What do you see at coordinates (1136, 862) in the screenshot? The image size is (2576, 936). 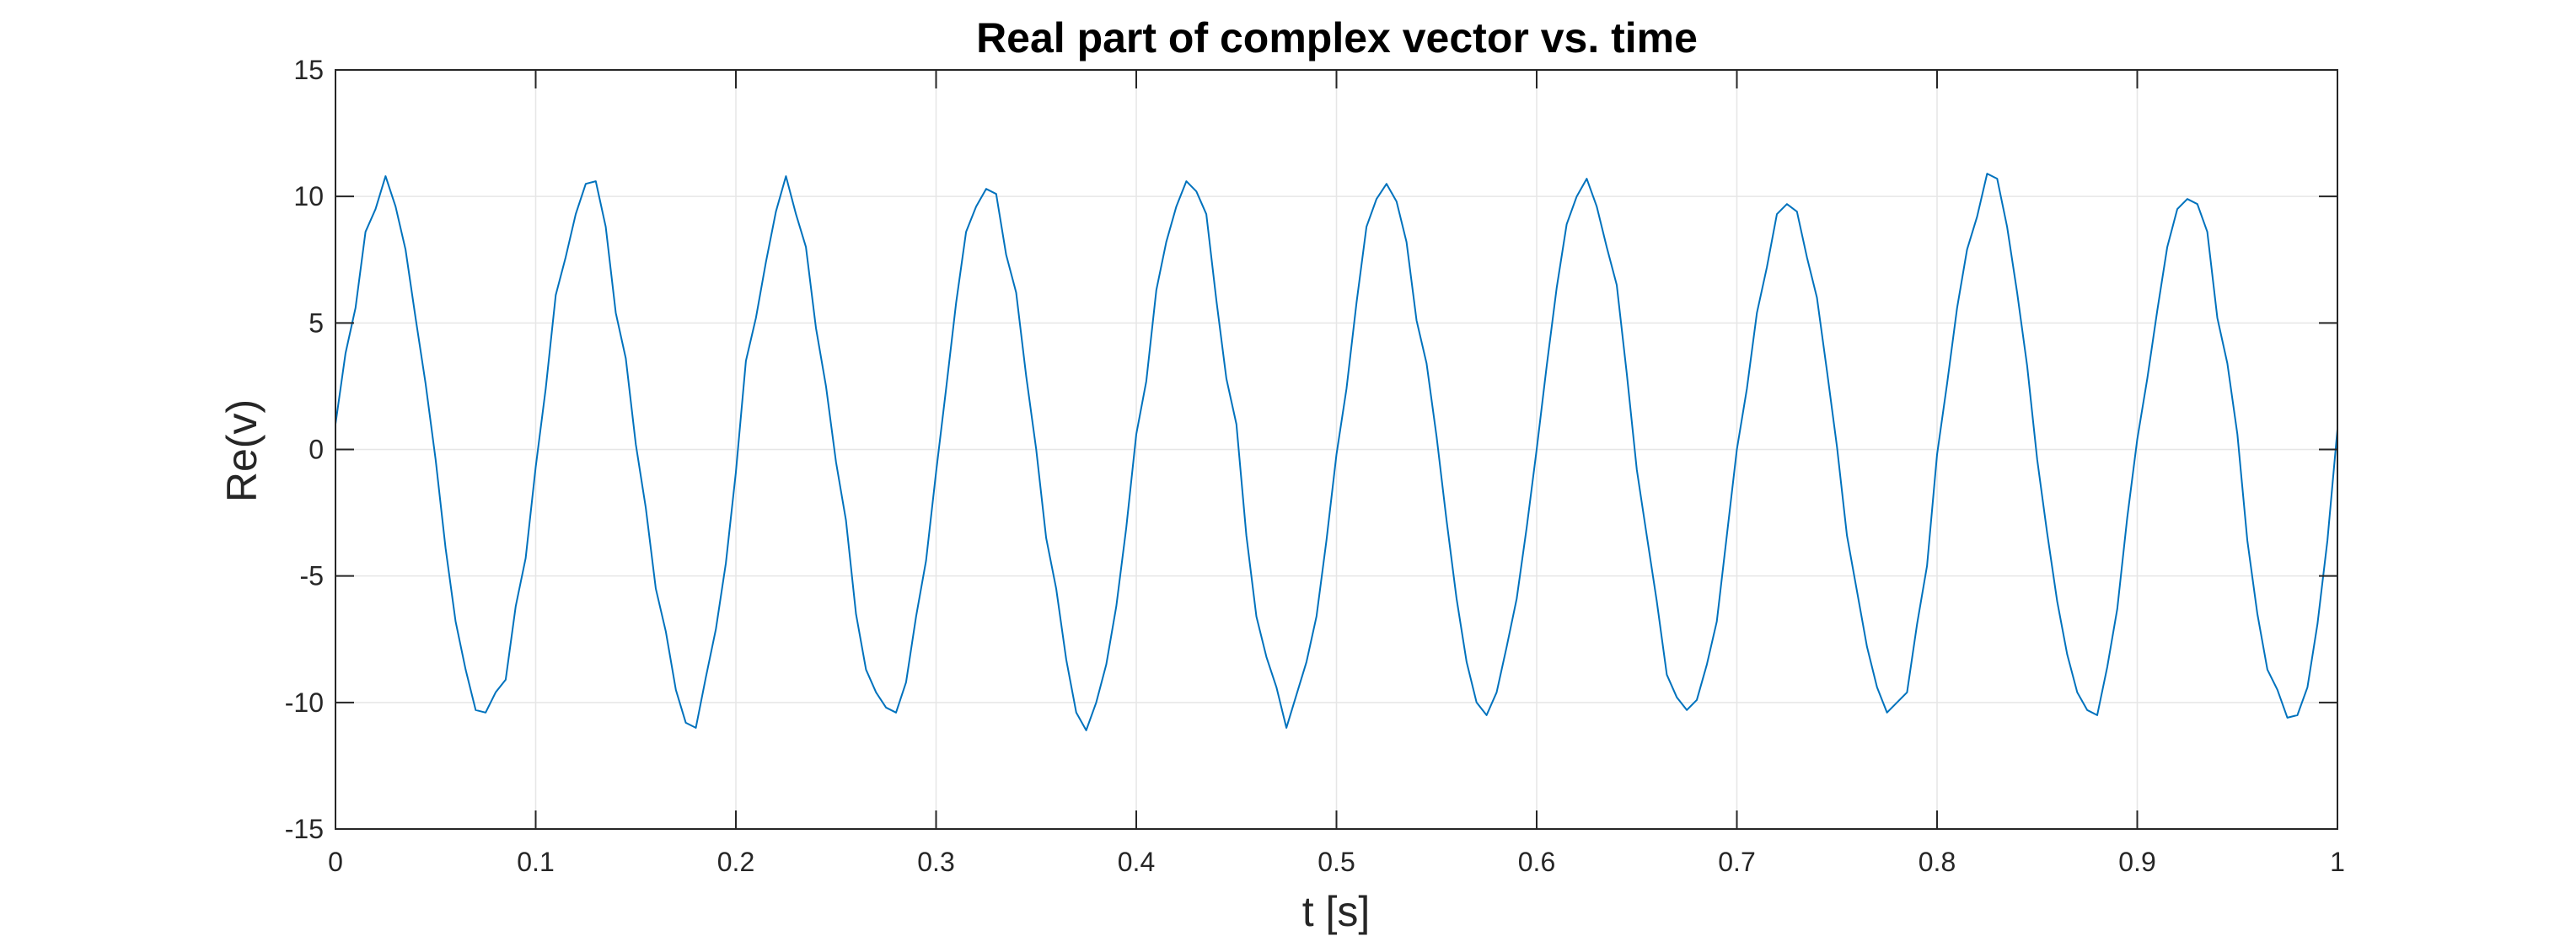 I see `x-tick-label: 0.4` at bounding box center [1136, 862].